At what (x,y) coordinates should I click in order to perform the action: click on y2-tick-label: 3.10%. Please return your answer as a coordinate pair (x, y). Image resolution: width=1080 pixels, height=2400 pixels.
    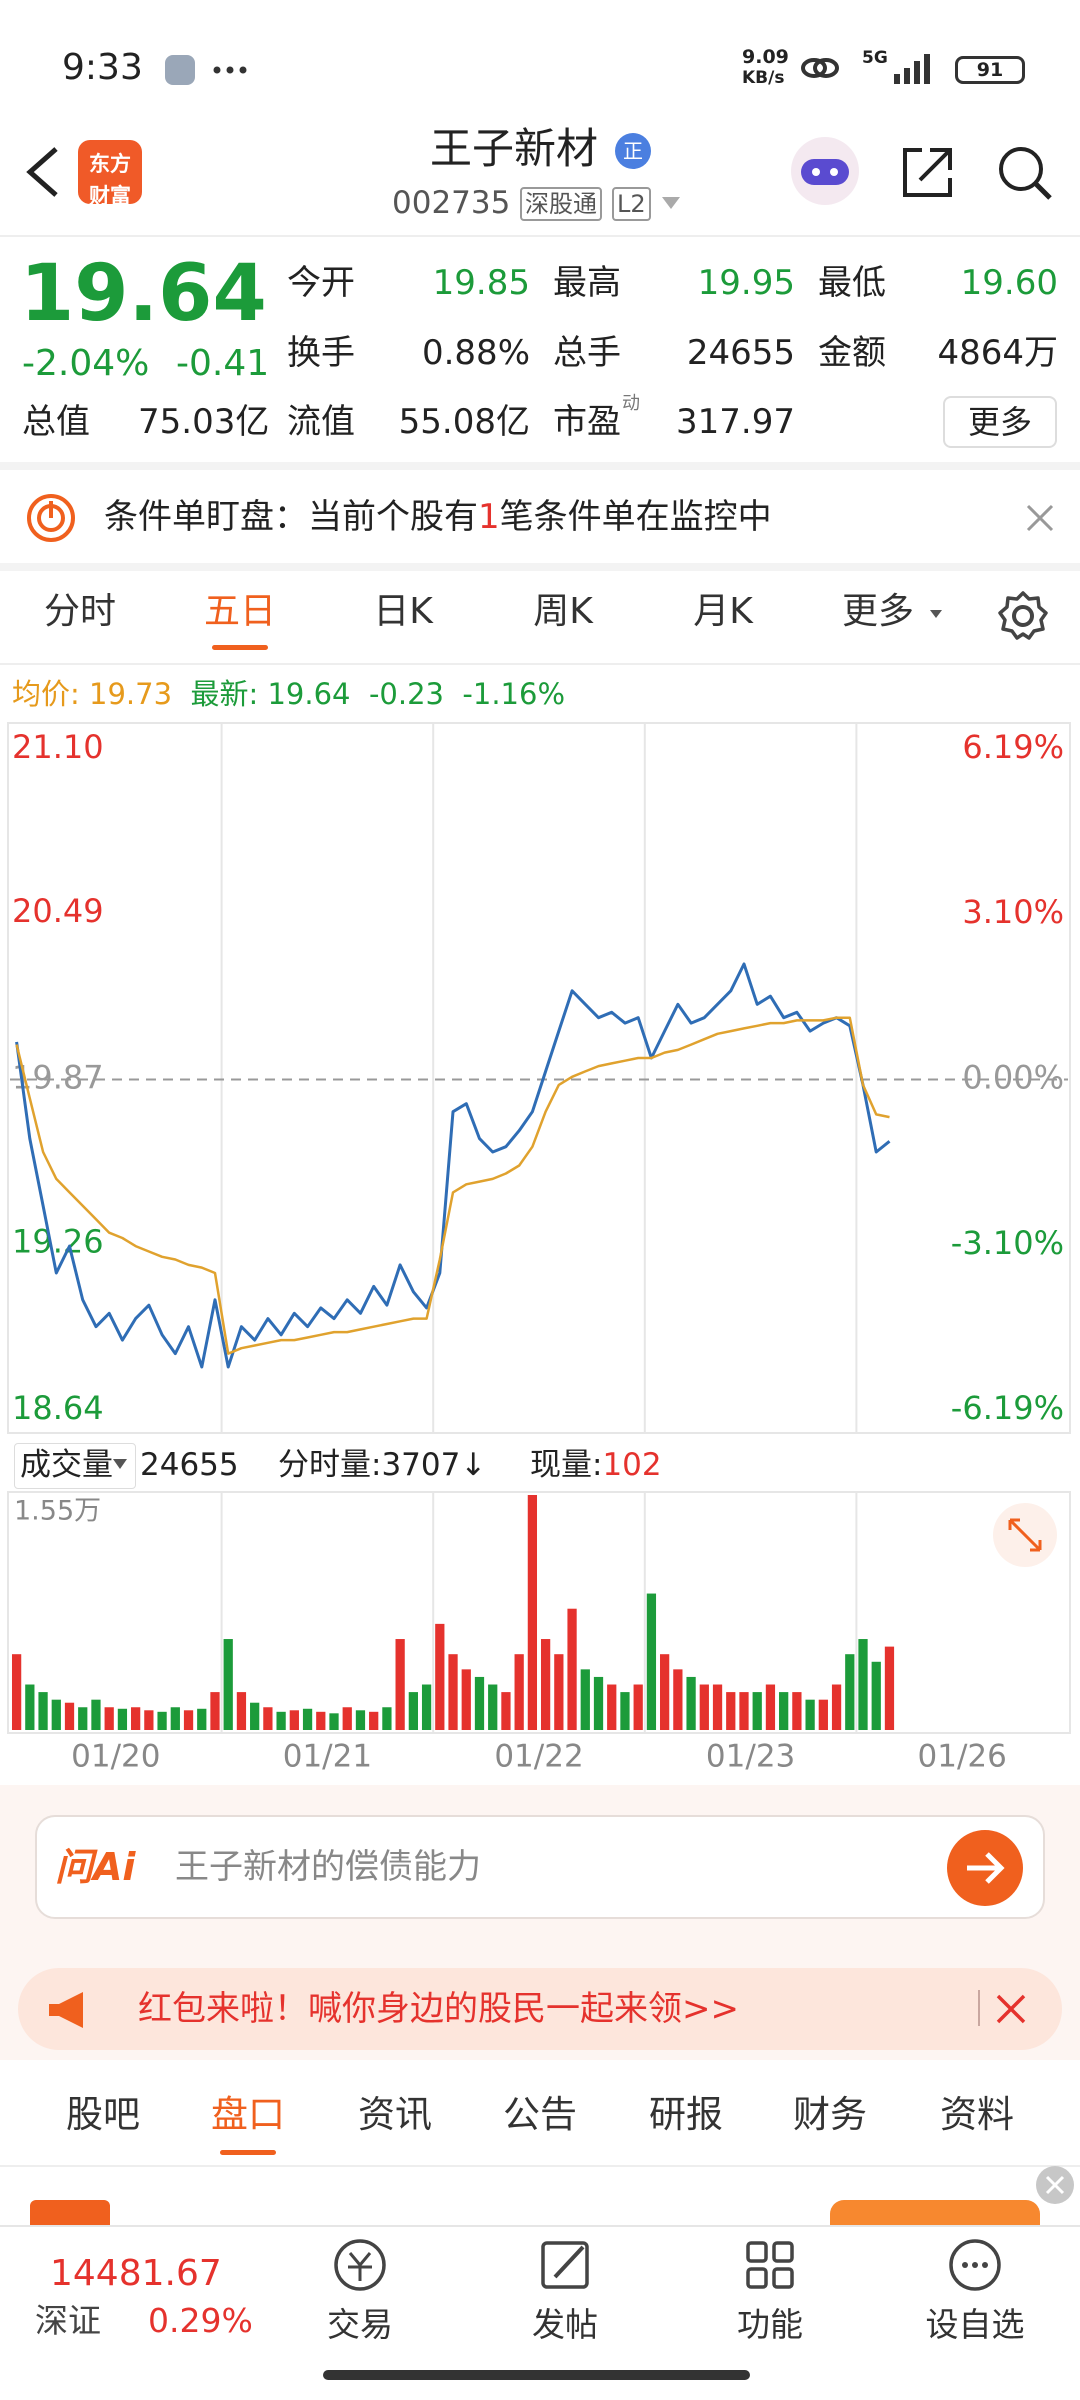
    Looking at the image, I should click on (1013, 912).